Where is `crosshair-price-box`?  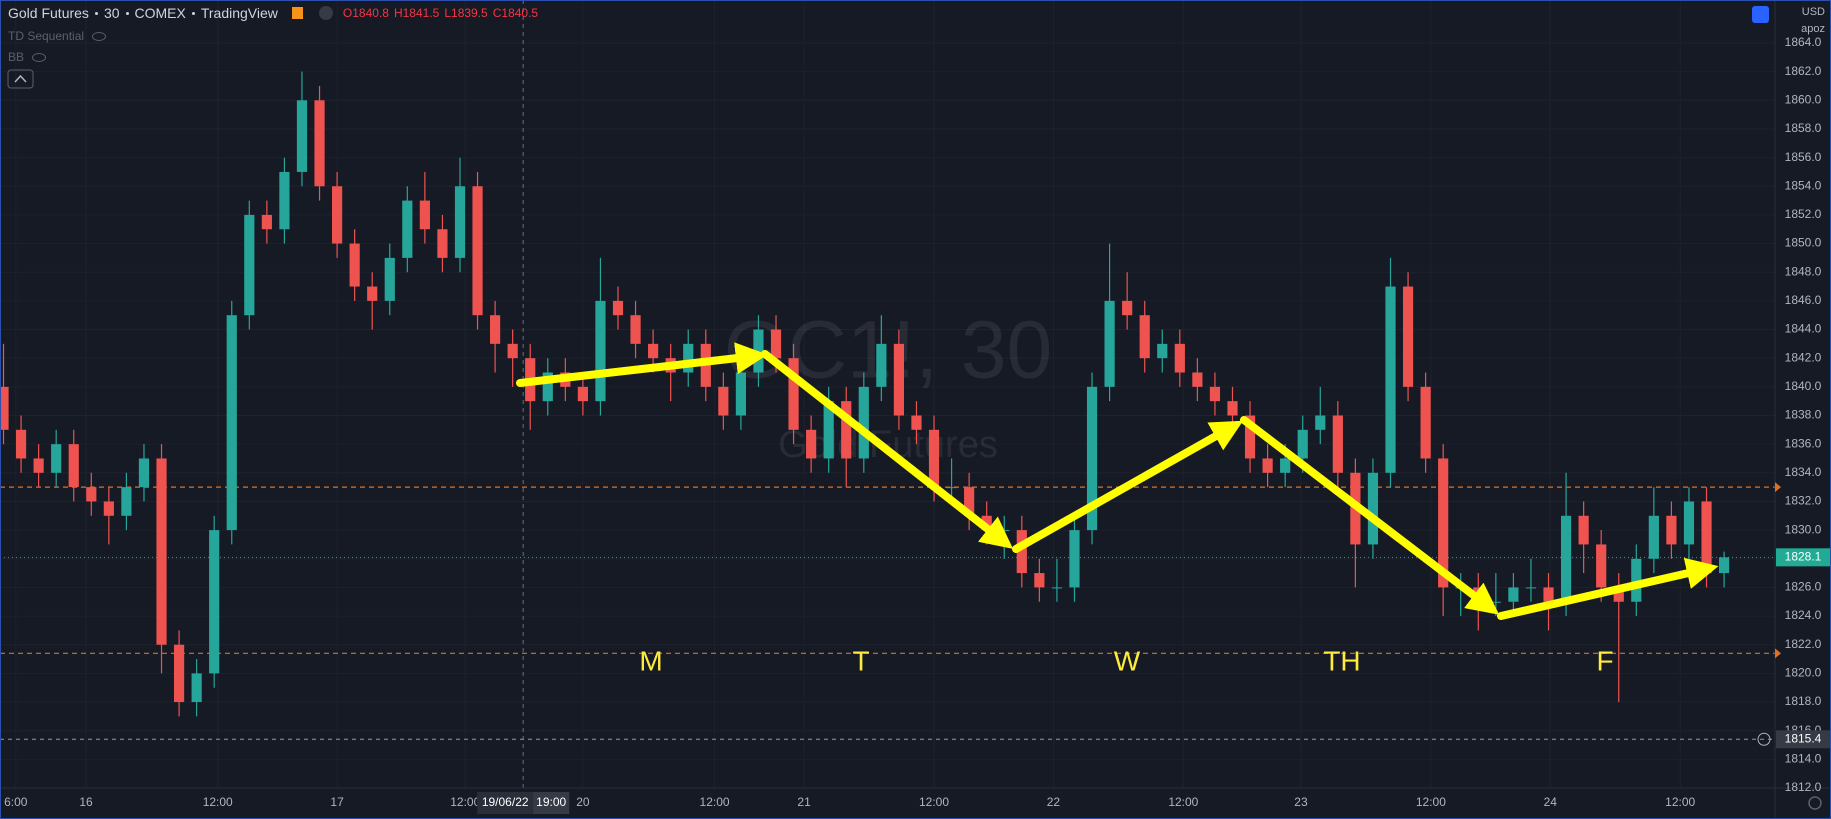 crosshair-price-box is located at coordinates (1803, 739).